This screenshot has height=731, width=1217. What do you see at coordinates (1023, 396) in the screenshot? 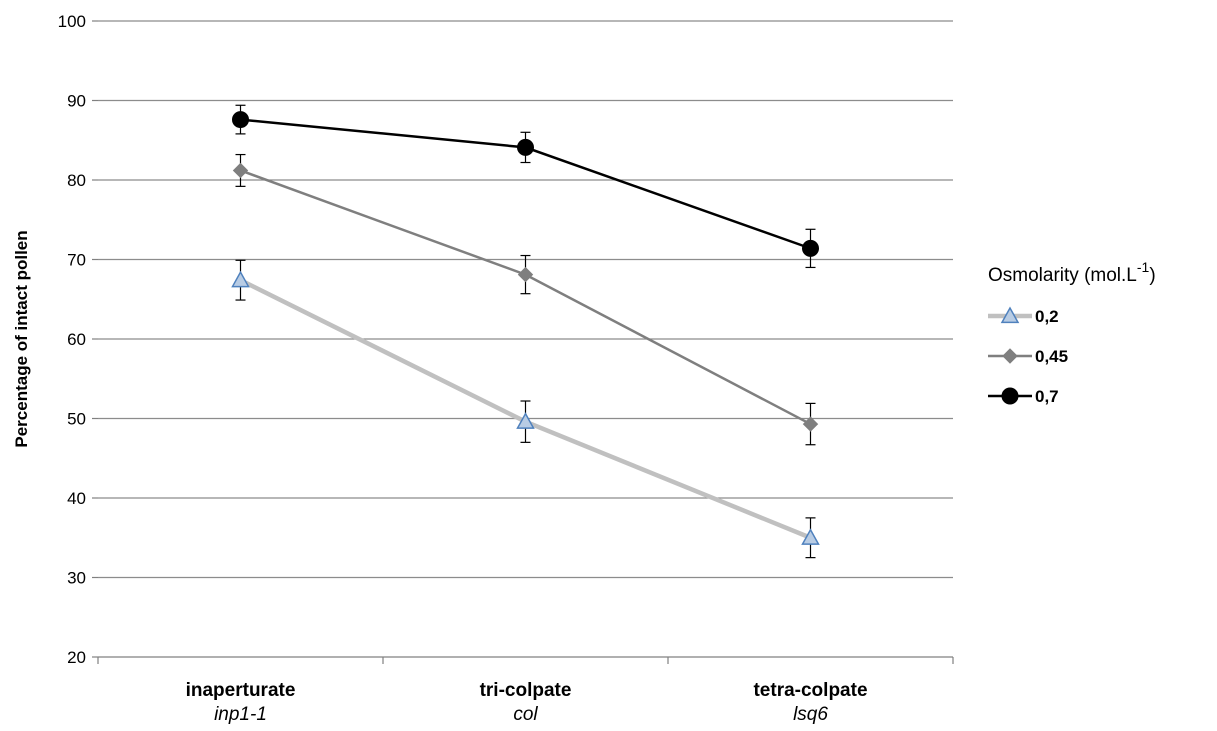
I see `legend-item: 0,7` at bounding box center [1023, 396].